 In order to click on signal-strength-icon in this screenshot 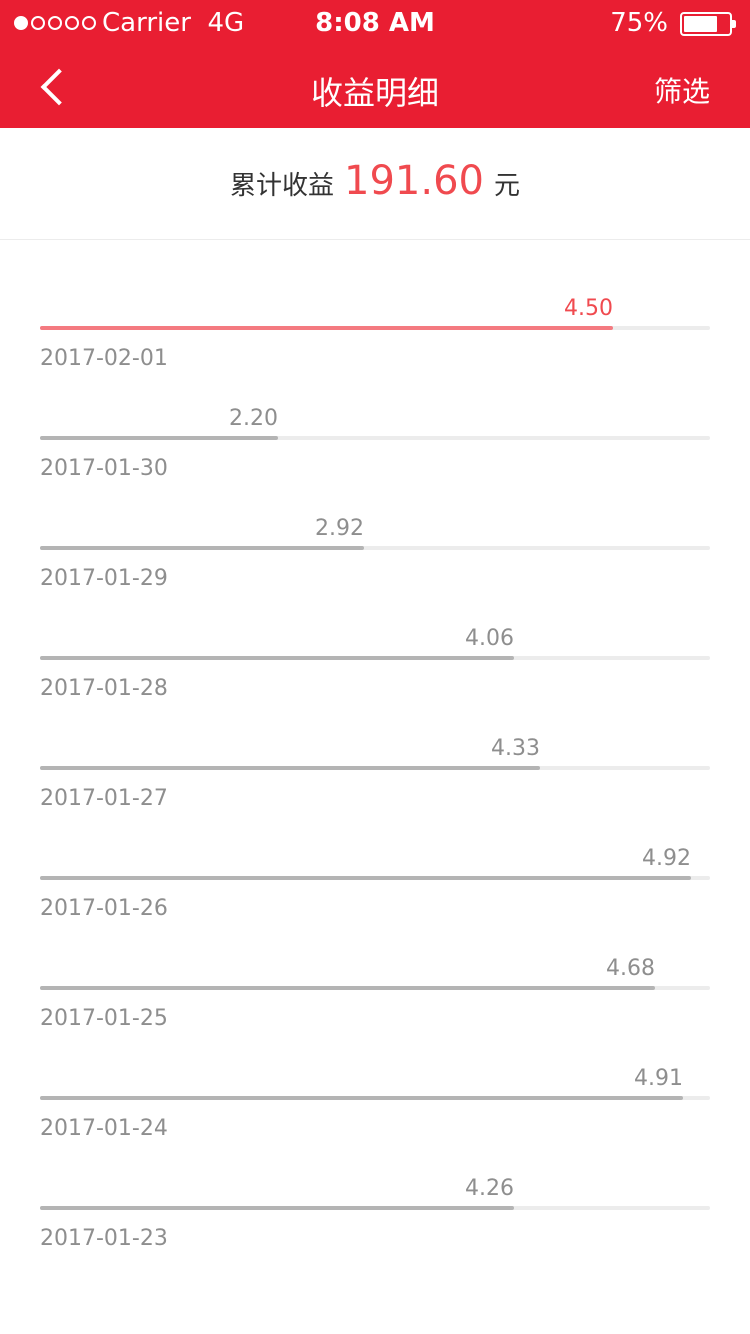, I will do `click(55, 23)`.